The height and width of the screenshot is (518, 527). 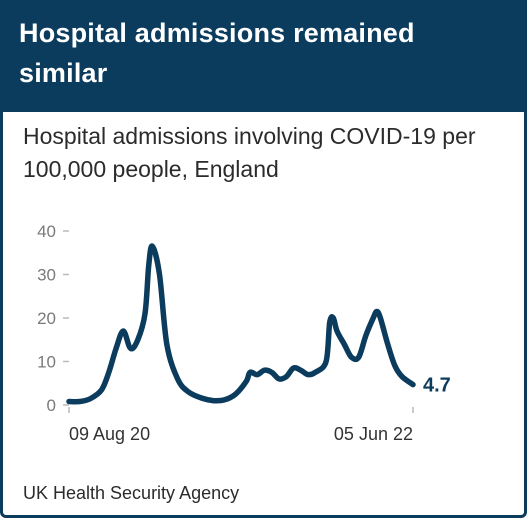 I want to click on y-tick-label: 30, so click(x=46, y=275).